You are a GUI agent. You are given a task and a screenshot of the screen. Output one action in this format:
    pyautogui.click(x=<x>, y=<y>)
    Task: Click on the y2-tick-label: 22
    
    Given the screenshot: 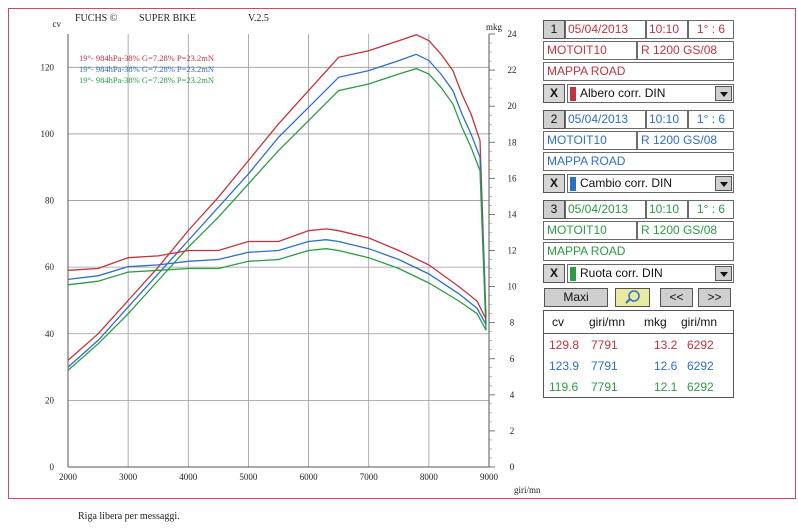 What is the action you would take?
    pyautogui.click(x=512, y=70)
    